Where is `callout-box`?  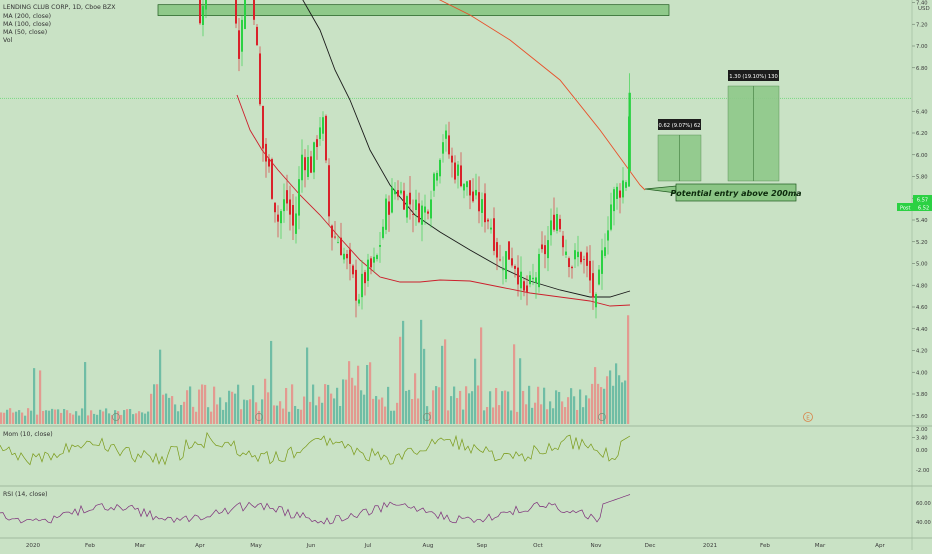
callout-box is located at coordinates (736, 192).